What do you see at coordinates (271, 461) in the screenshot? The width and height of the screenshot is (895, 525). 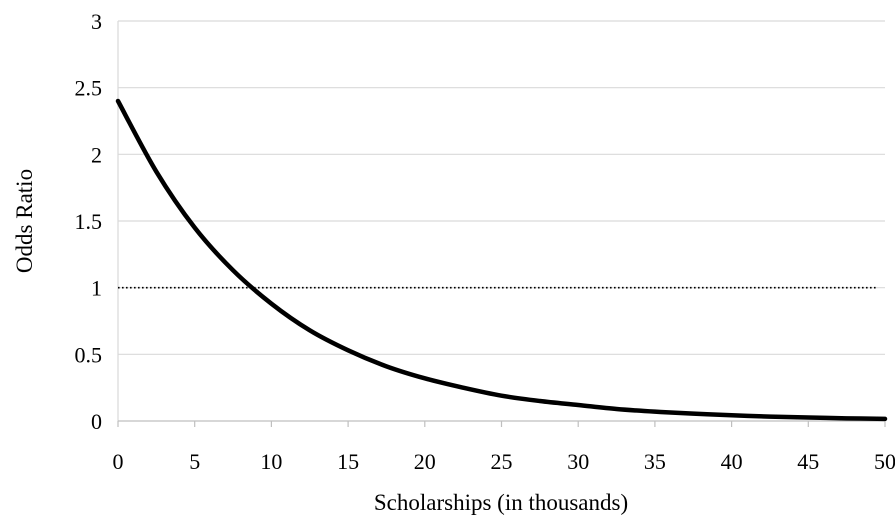 I see `x-tick-label-2: 10` at bounding box center [271, 461].